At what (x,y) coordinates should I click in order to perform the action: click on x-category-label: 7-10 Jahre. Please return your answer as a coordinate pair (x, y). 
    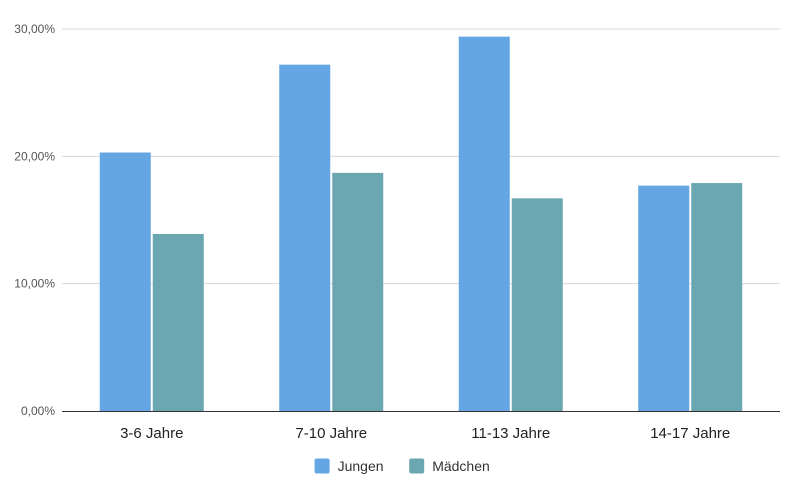
    Looking at the image, I should click on (331, 433).